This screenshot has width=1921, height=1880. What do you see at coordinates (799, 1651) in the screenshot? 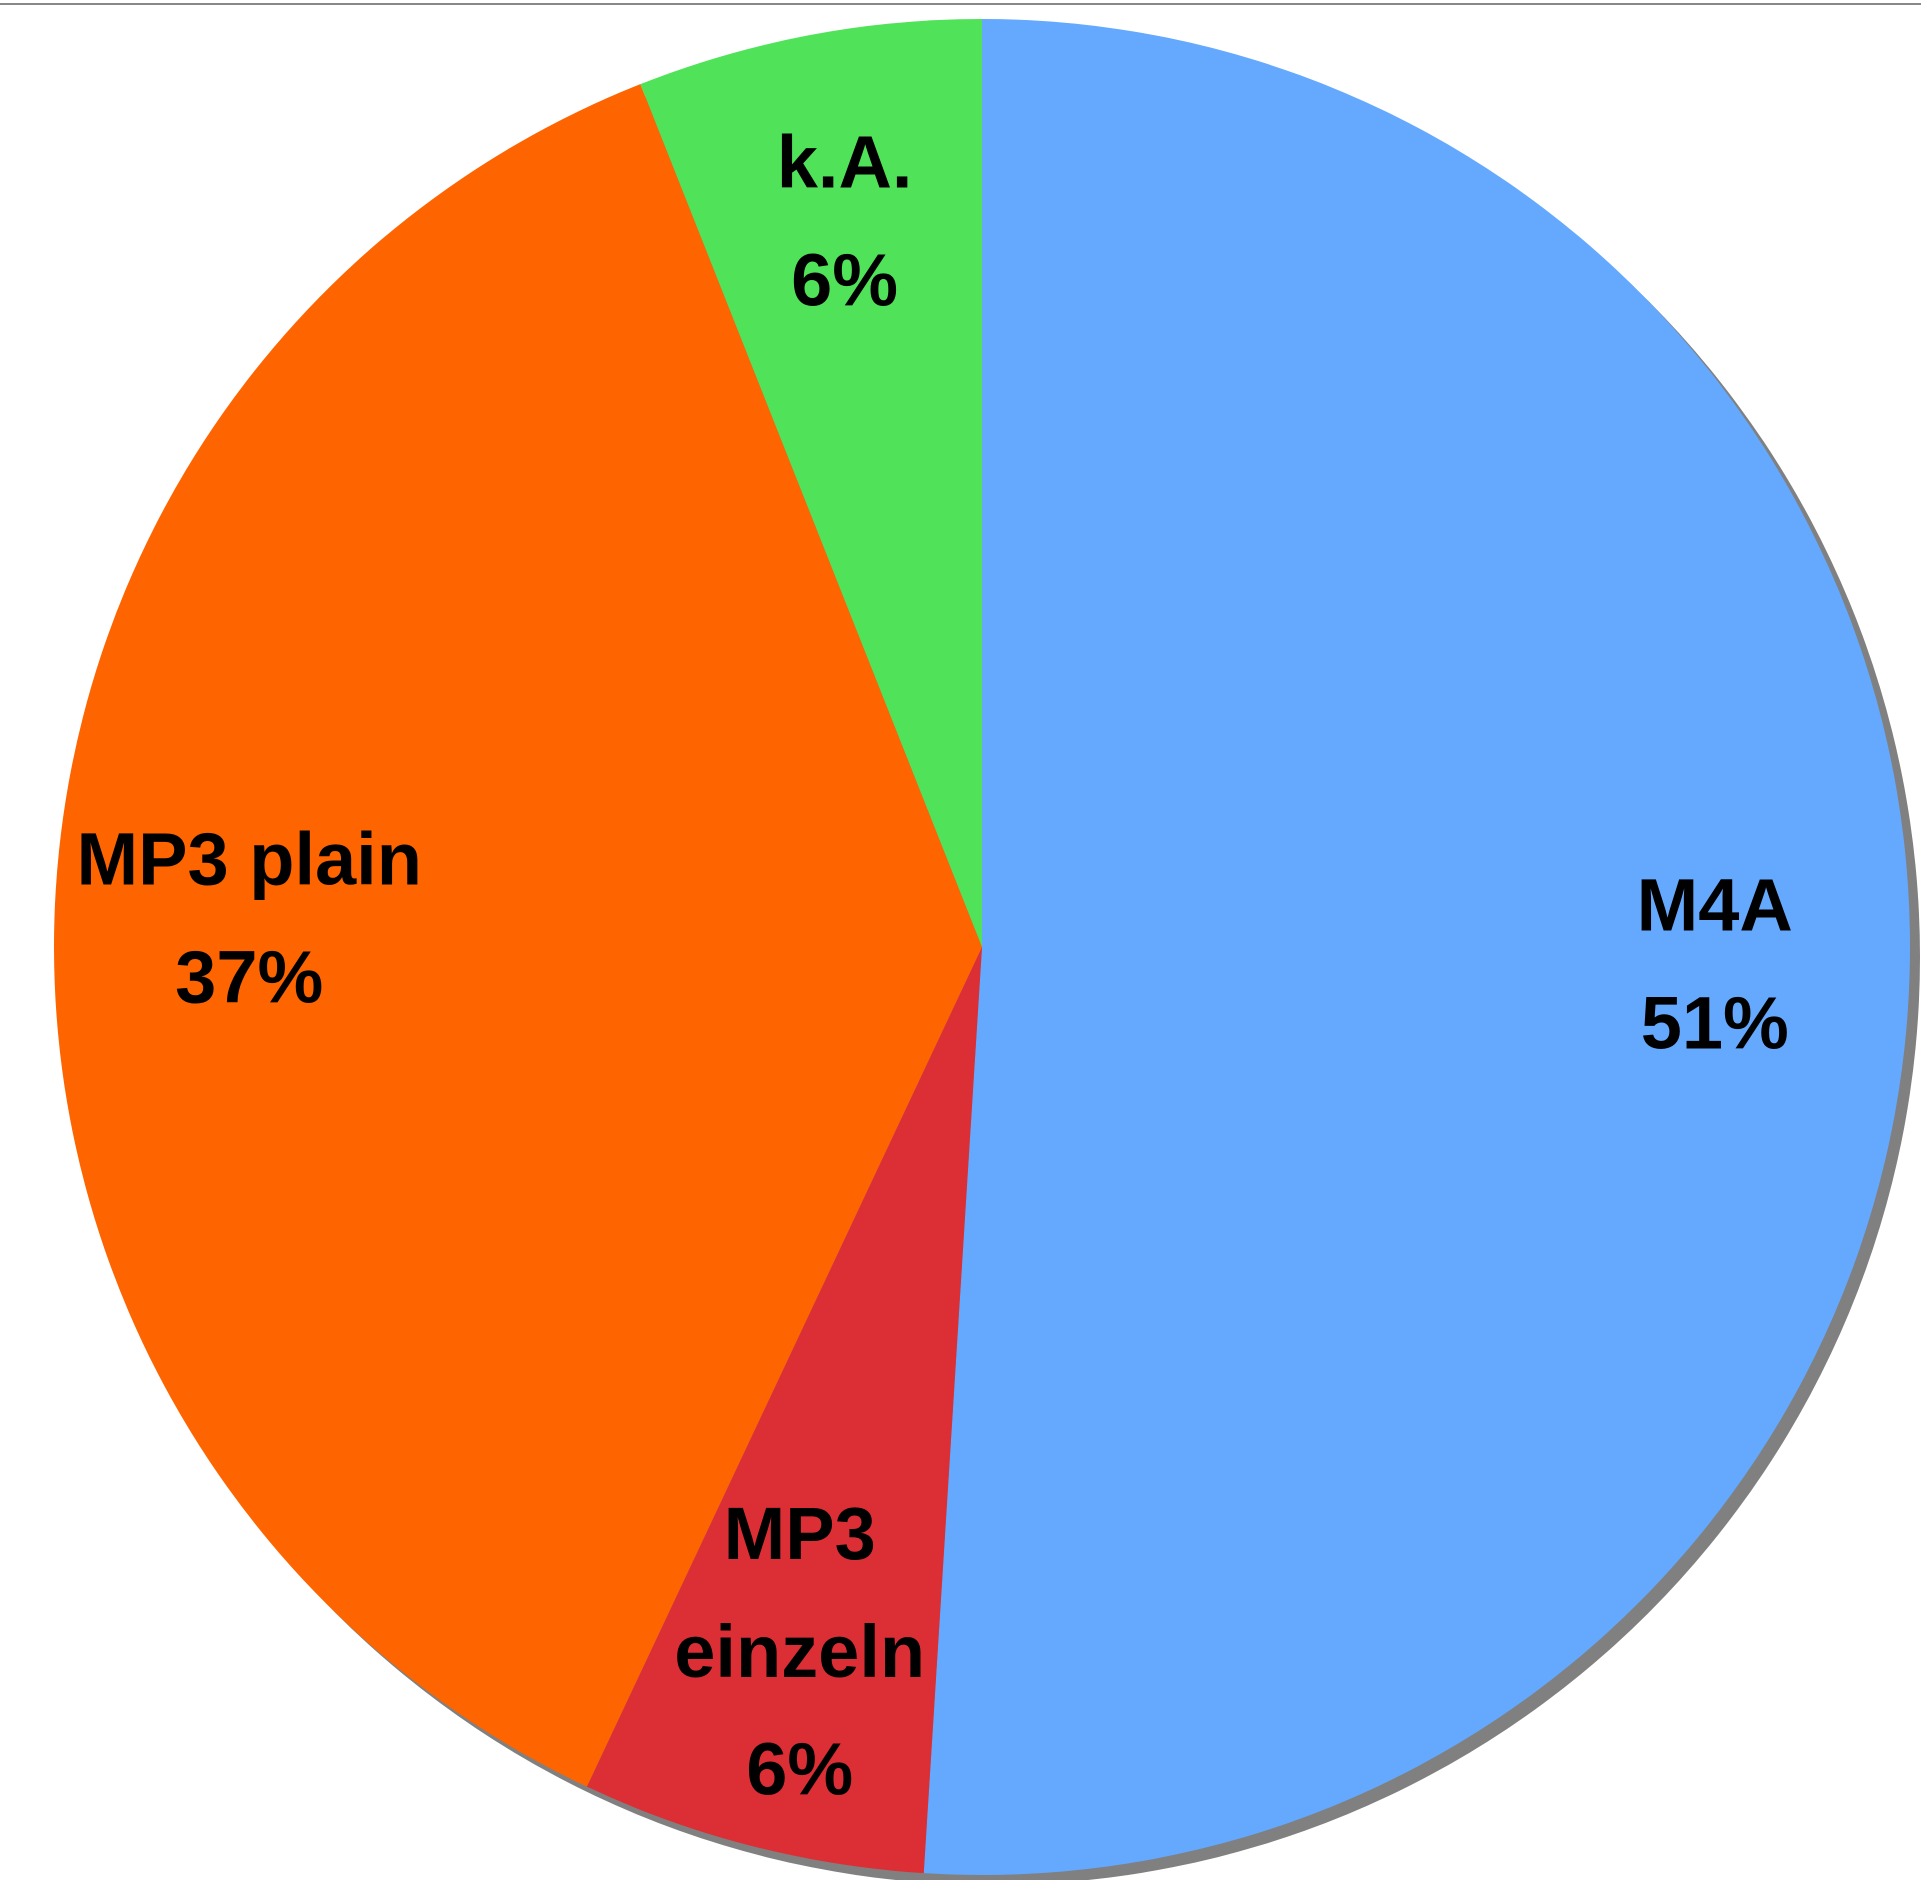
I see `slice-label-line: einzeln` at bounding box center [799, 1651].